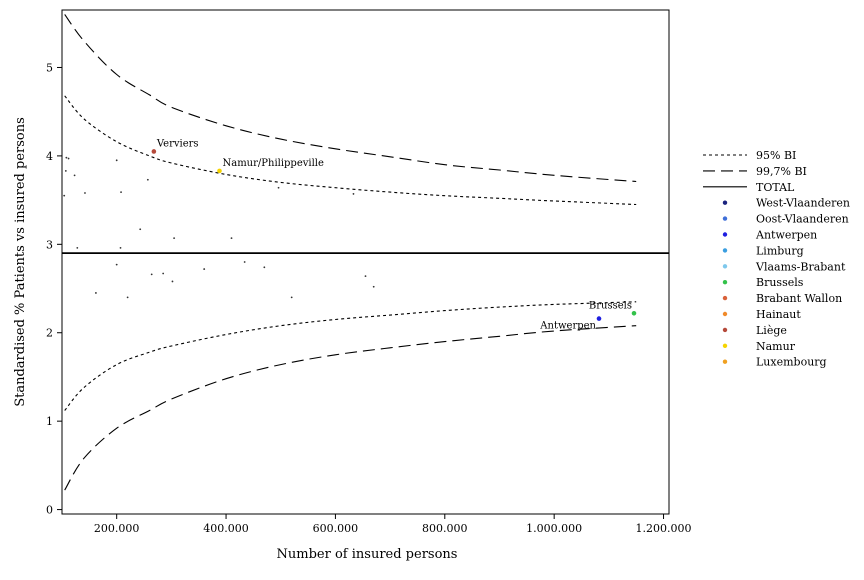 The height and width of the screenshot is (580, 864). I want to click on legend-label: Luxembourg, so click(791, 362).